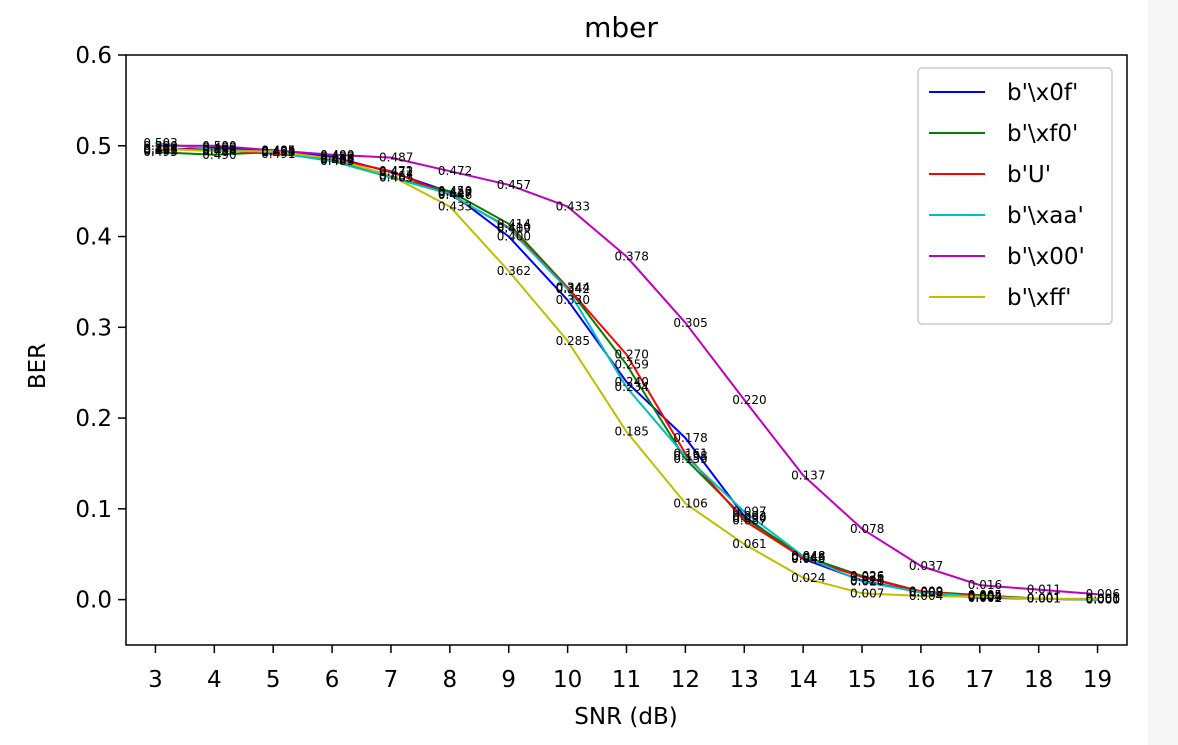 The width and height of the screenshot is (1178, 745). What do you see at coordinates (1046, 257) in the screenshot?
I see `legend-label: b'\x00'` at bounding box center [1046, 257].